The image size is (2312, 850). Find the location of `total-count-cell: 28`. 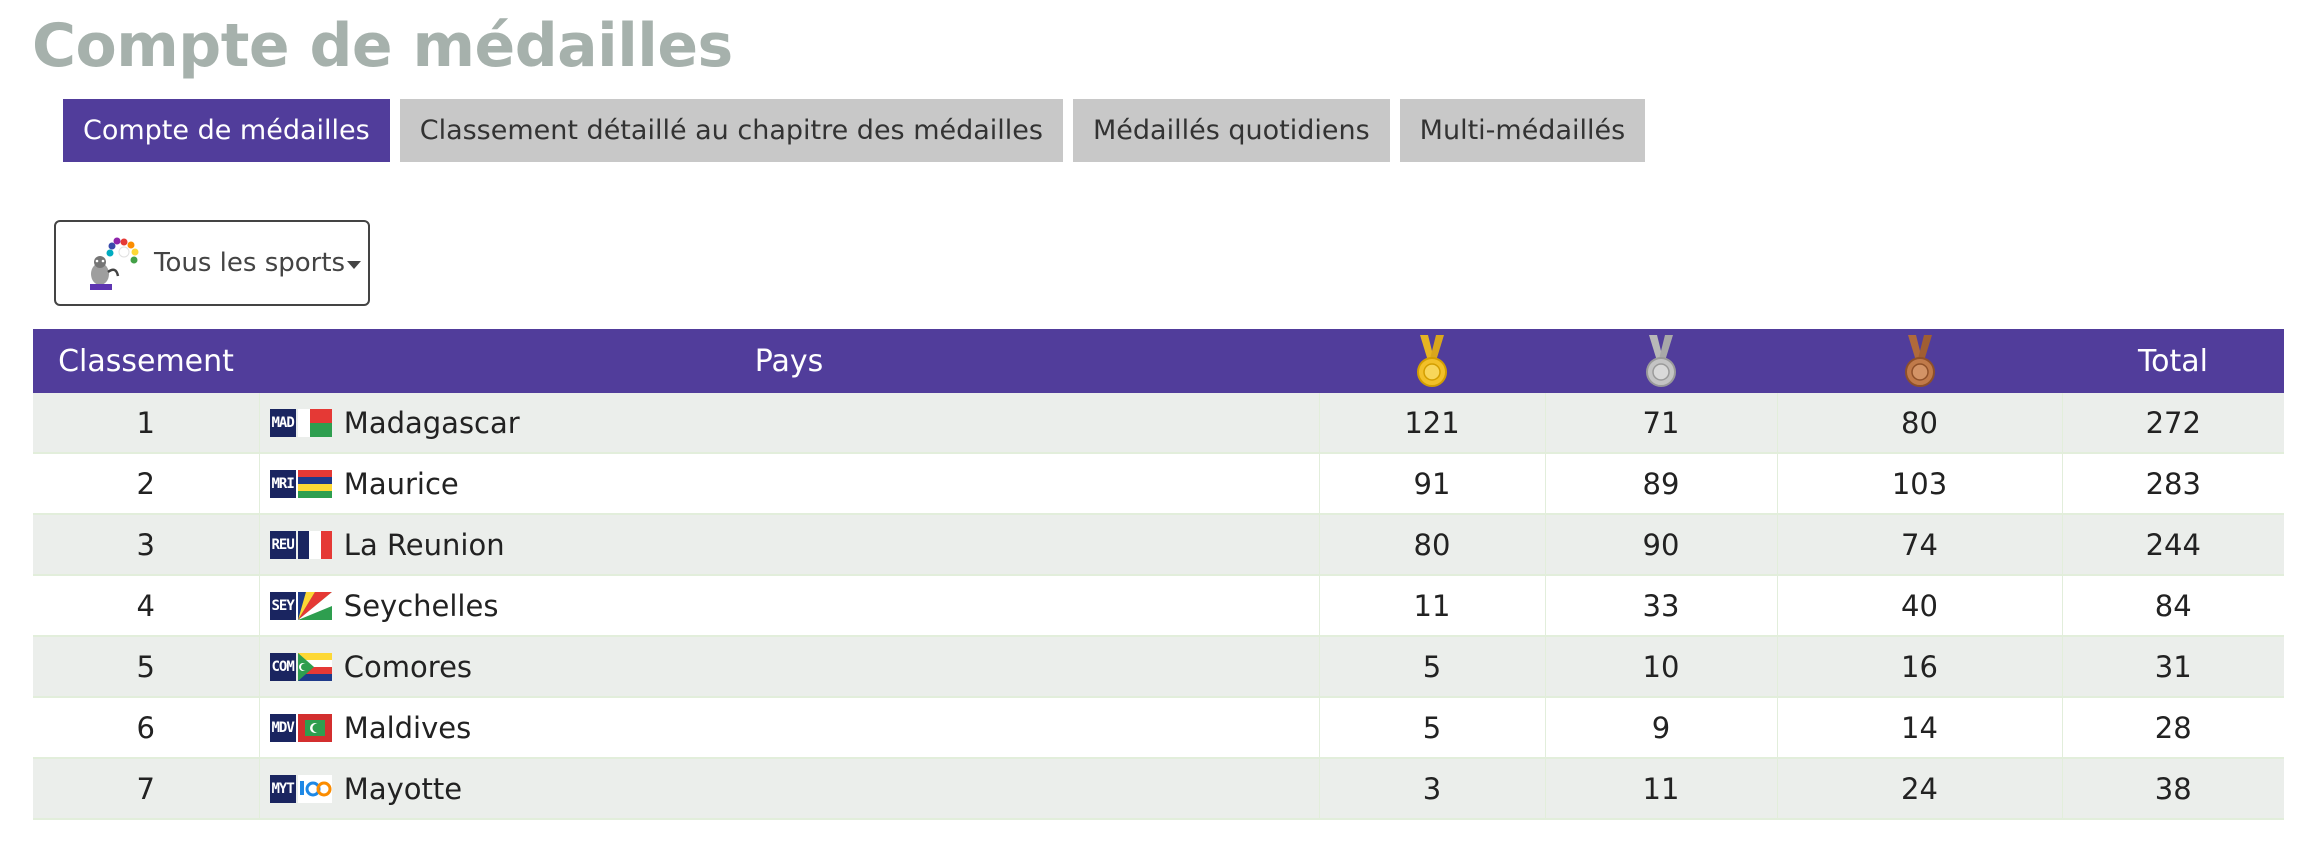

total-count-cell: 28 is located at coordinates (2173, 728).